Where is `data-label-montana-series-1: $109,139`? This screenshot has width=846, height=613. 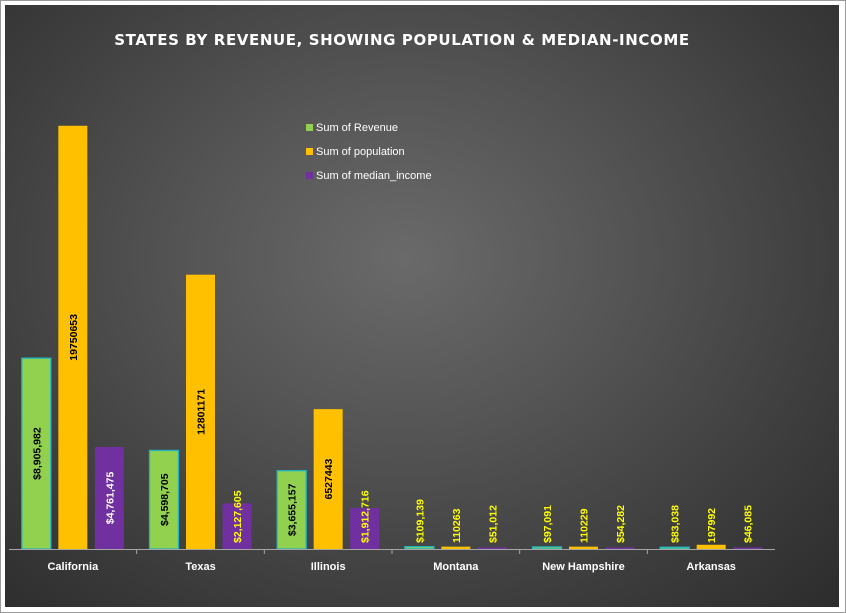
data-label-montana-series-1: $109,139 is located at coordinates (420, 521).